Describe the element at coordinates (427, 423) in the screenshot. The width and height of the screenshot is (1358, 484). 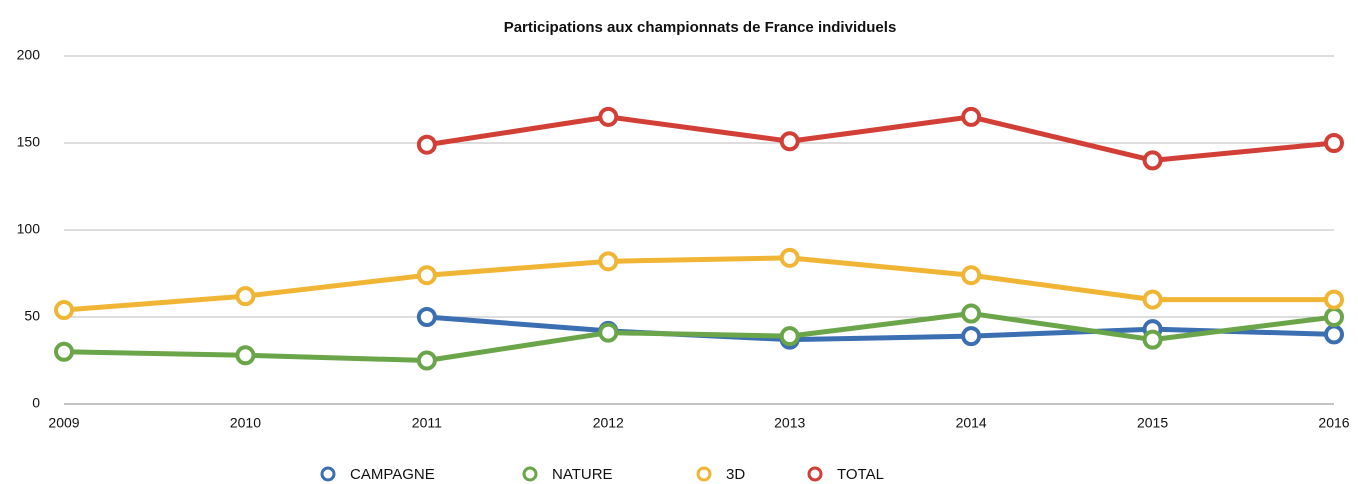
I see `x-tick-label: 2011` at that location.